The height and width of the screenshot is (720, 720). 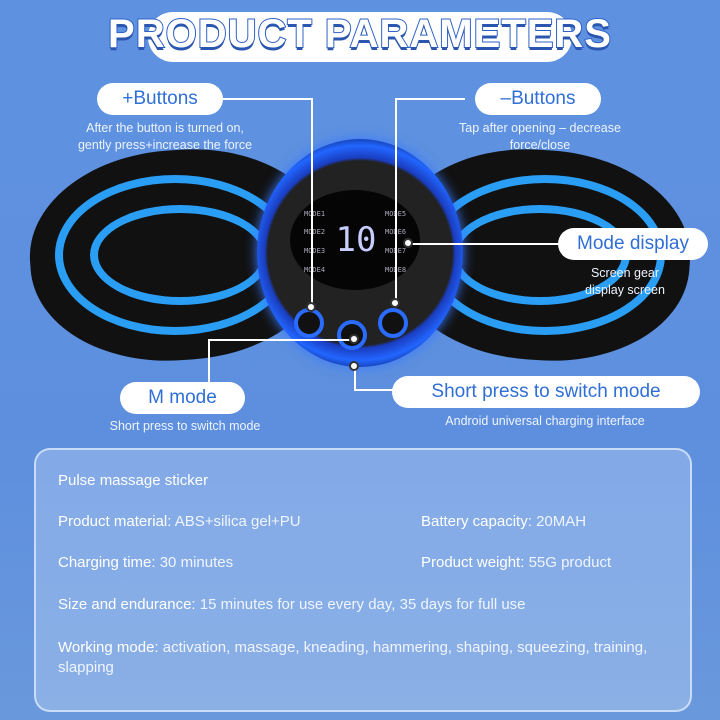 I want to click on spec-heading: Pulse massage sticker, so click(x=133, y=480).